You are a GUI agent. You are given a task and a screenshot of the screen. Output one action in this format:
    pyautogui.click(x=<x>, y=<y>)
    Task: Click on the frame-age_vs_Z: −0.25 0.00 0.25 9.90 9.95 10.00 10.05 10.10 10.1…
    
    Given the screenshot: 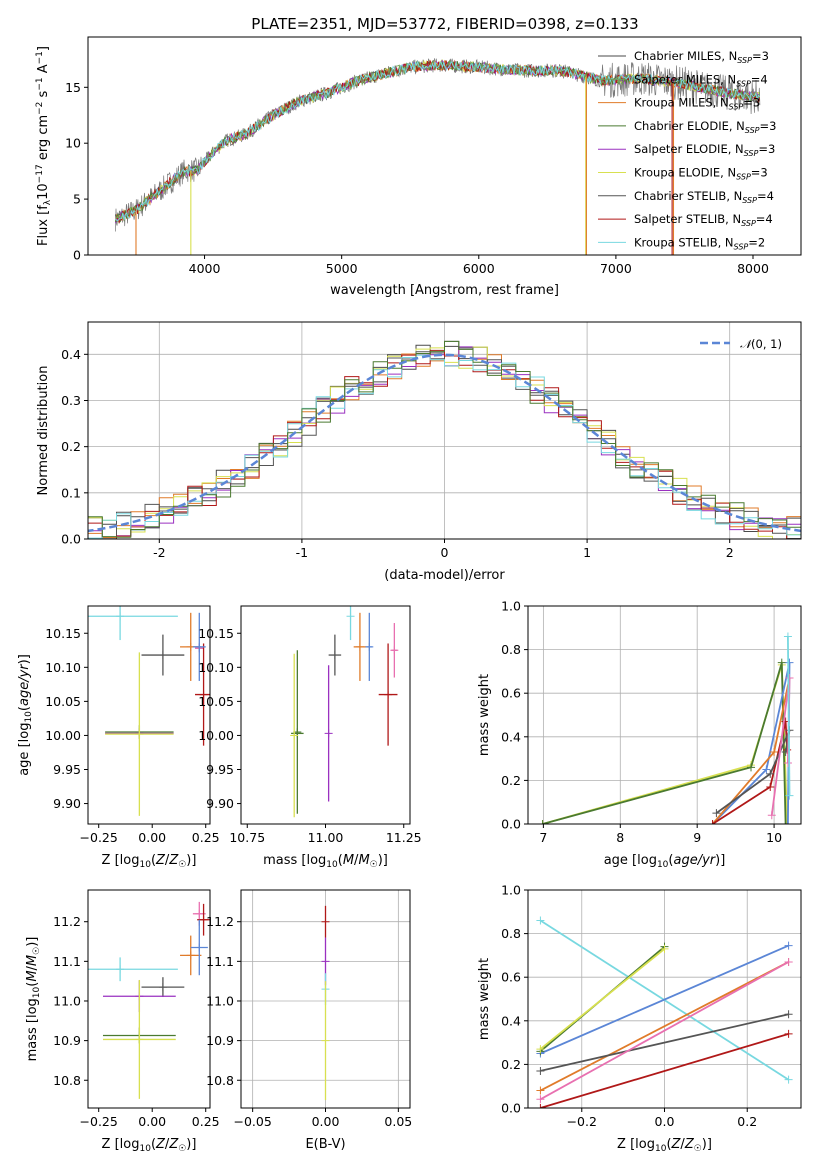 What is the action you would take?
    pyautogui.click(x=118, y=737)
    